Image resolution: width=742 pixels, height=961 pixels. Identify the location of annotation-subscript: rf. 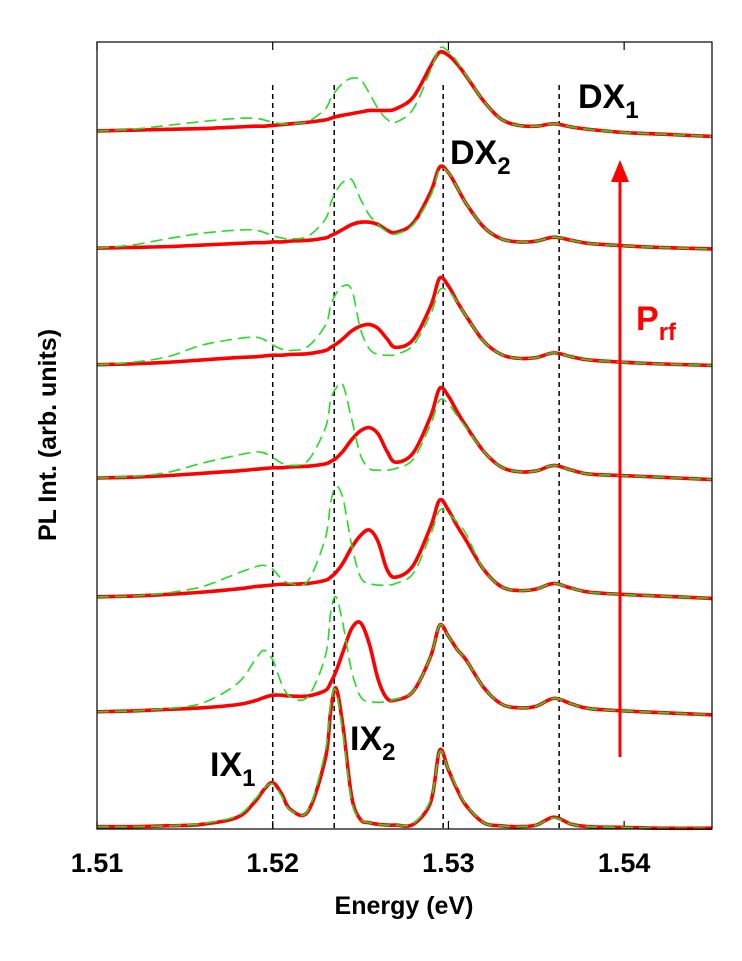
(668, 332).